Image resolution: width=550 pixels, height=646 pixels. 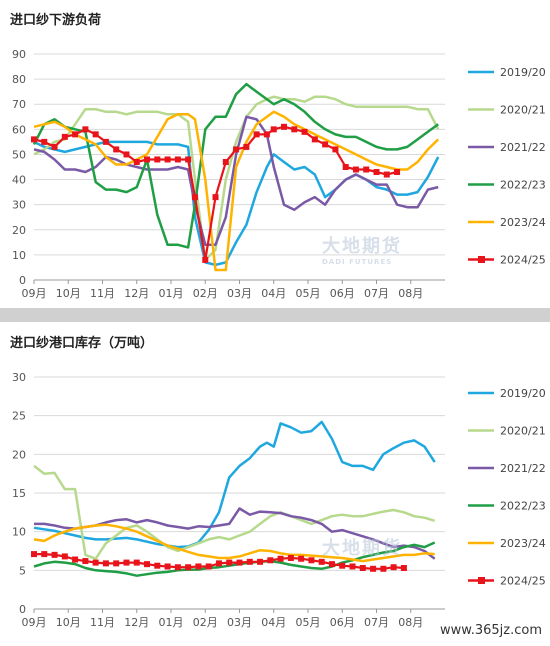 I want to click on y-tick-label: 60, so click(x=19, y=129).